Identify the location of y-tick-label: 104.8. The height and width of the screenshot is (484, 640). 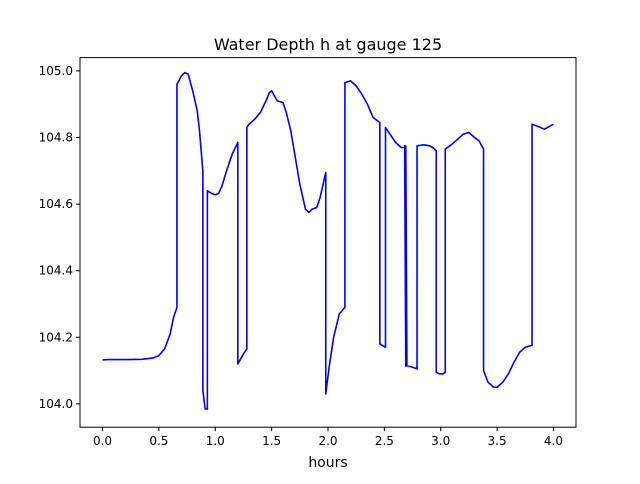
(56, 138).